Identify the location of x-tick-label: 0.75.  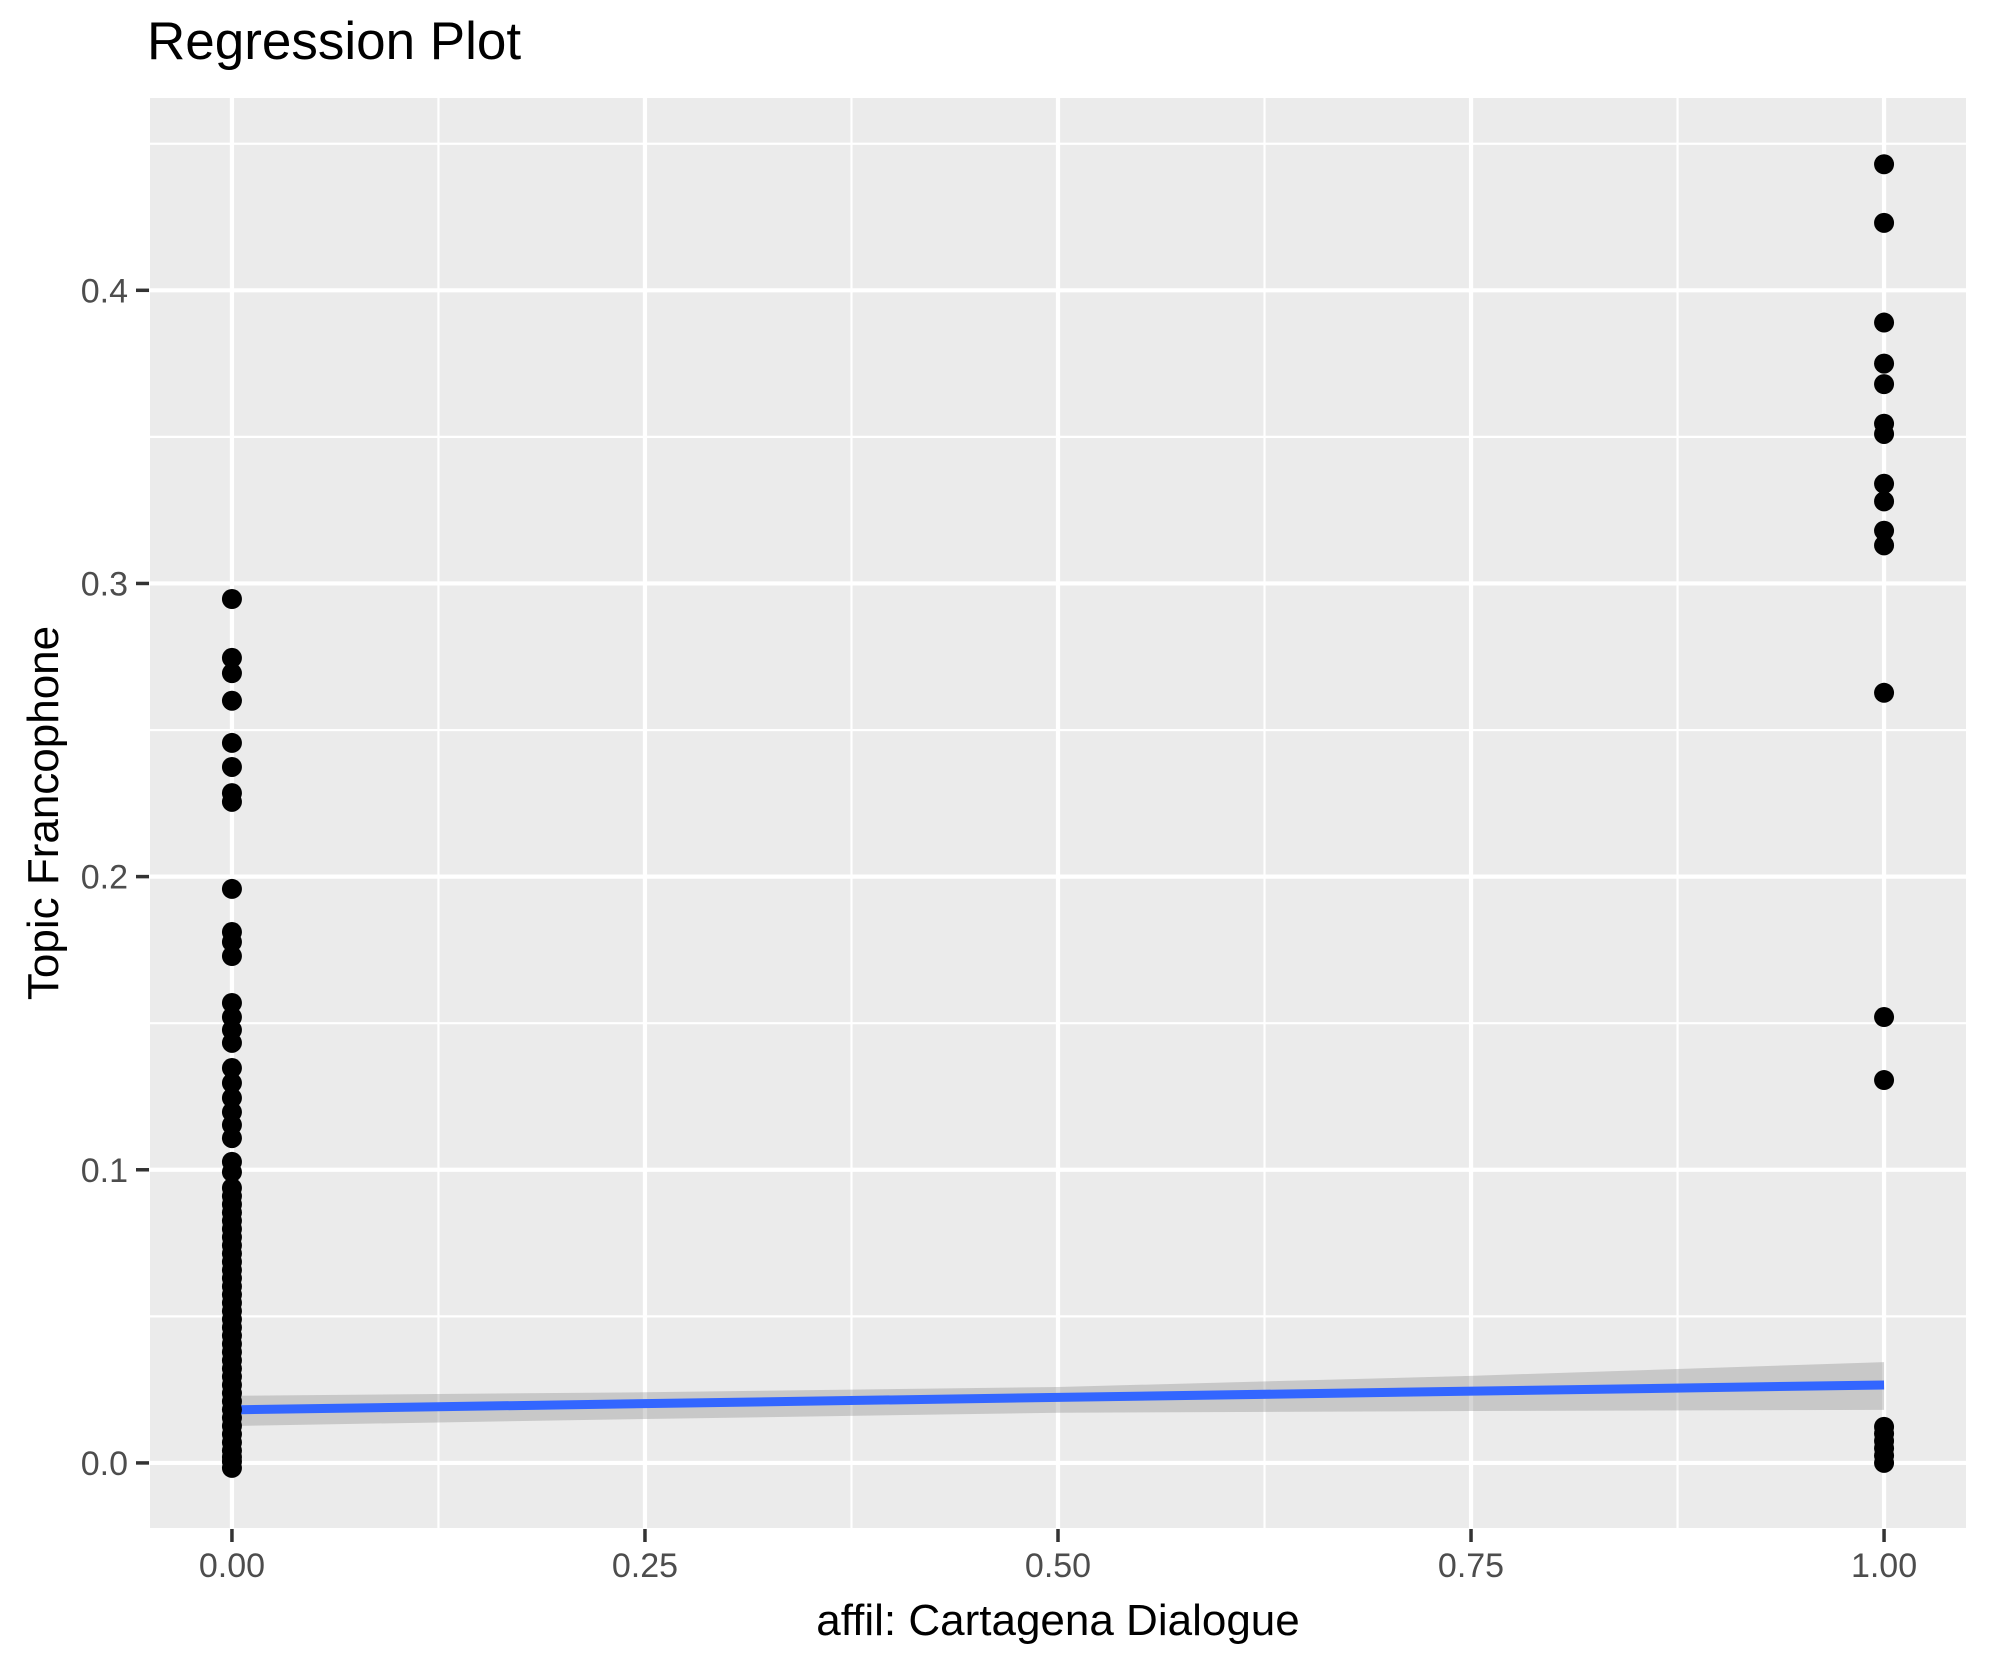
(1471, 1566).